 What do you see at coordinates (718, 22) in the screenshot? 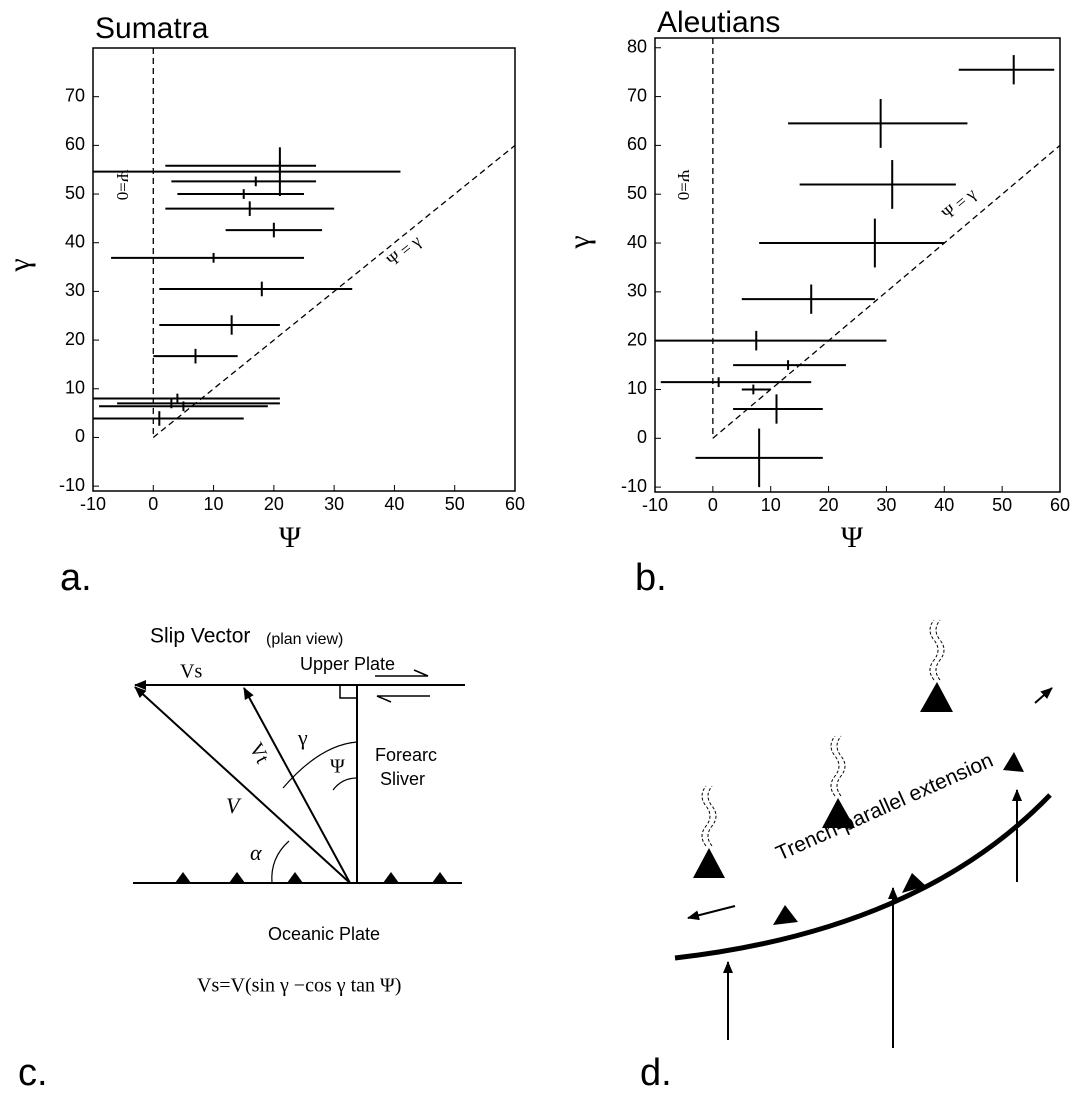
I see `chart-title: Aleutians` at bounding box center [718, 22].